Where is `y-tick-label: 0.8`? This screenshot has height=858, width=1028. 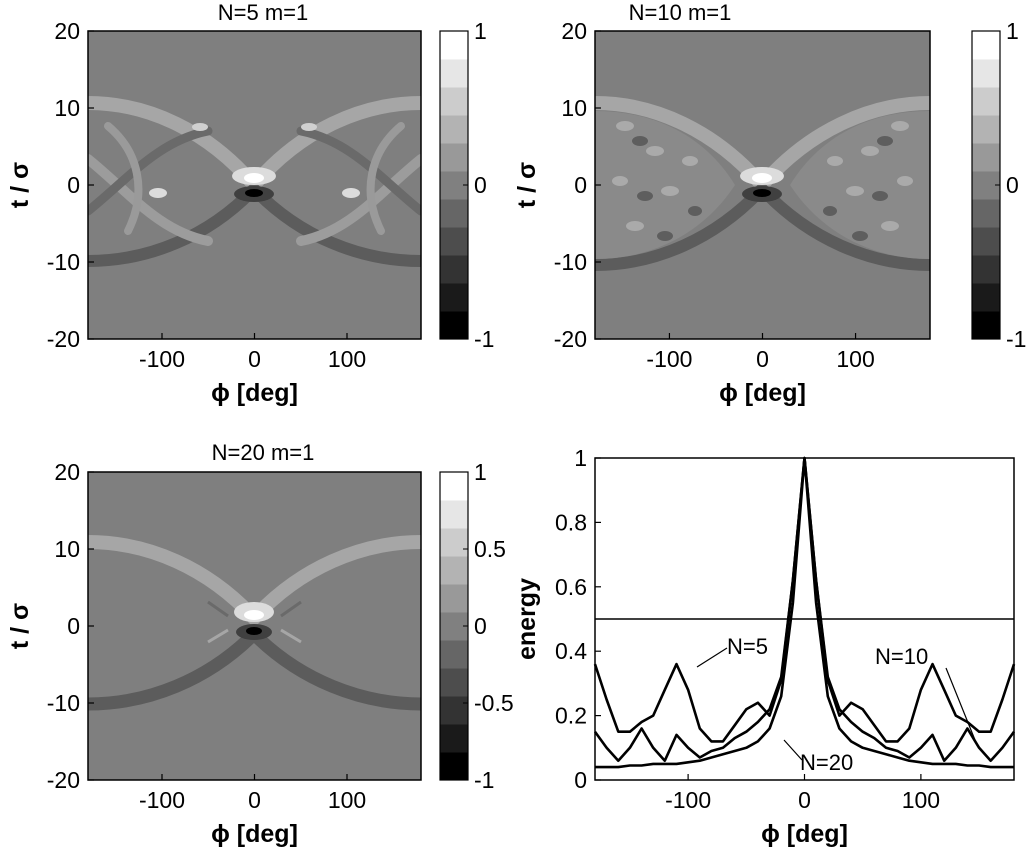 y-tick-label: 0.8 is located at coordinates (571, 522).